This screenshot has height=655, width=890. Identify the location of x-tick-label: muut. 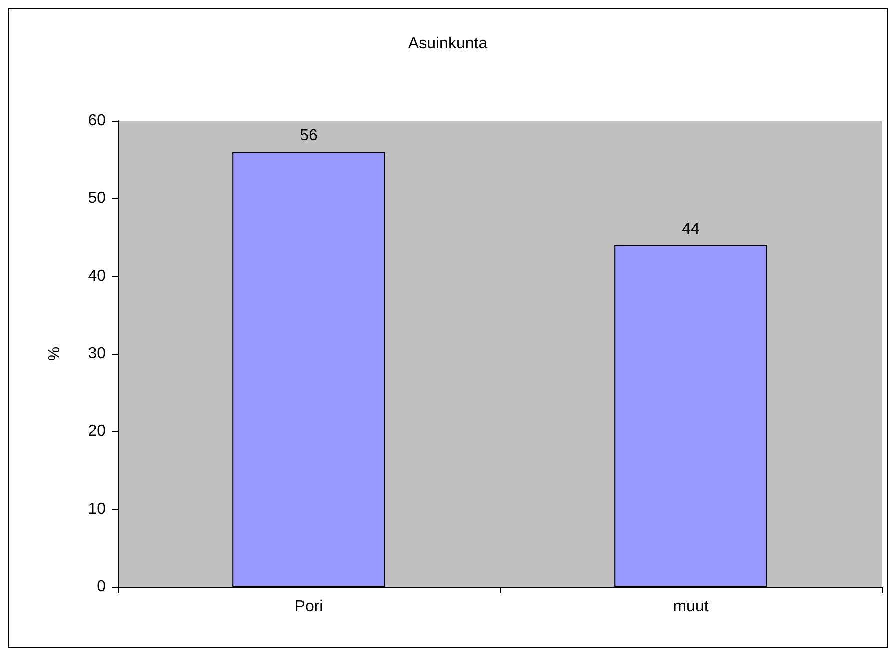
(691, 607).